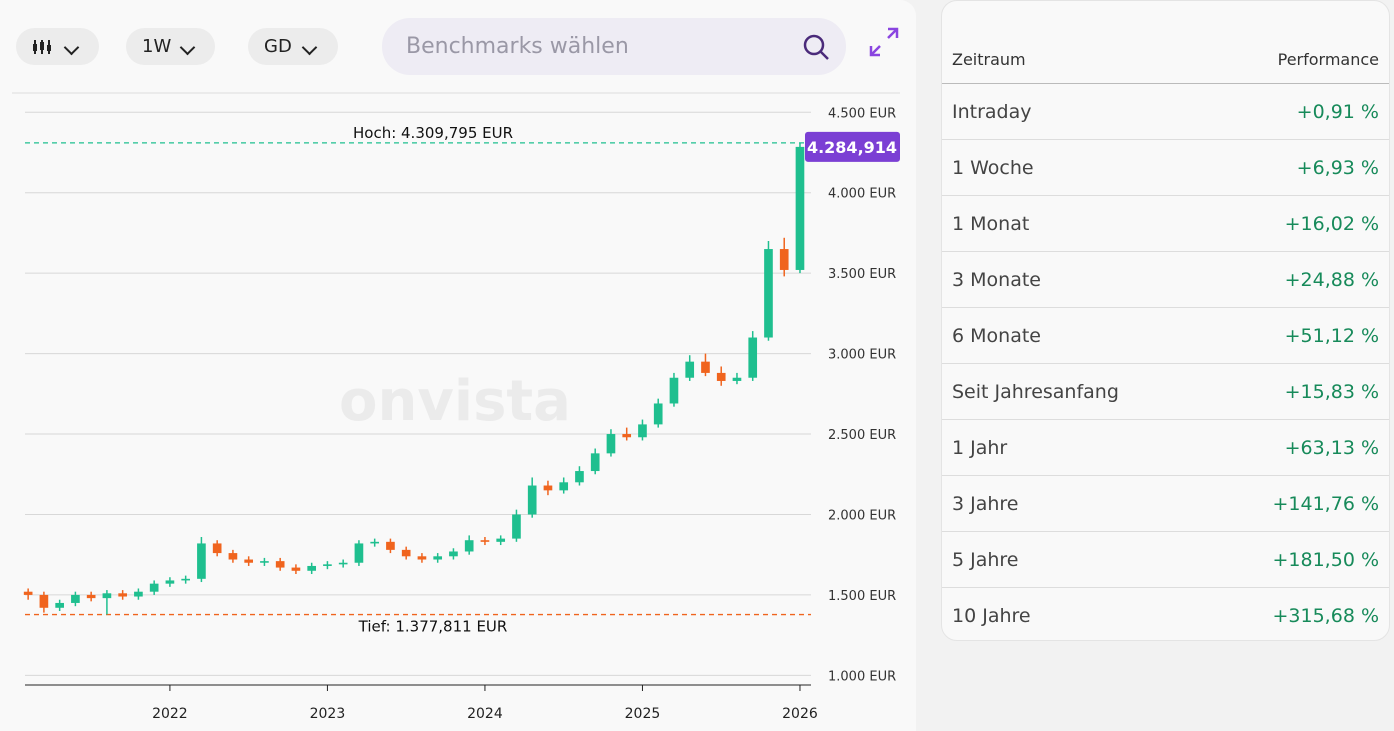 This screenshot has width=1394, height=731. What do you see at coordinates (884, 42) in the screenshot?
I see `expand-button` at bounding box center [884, 42].